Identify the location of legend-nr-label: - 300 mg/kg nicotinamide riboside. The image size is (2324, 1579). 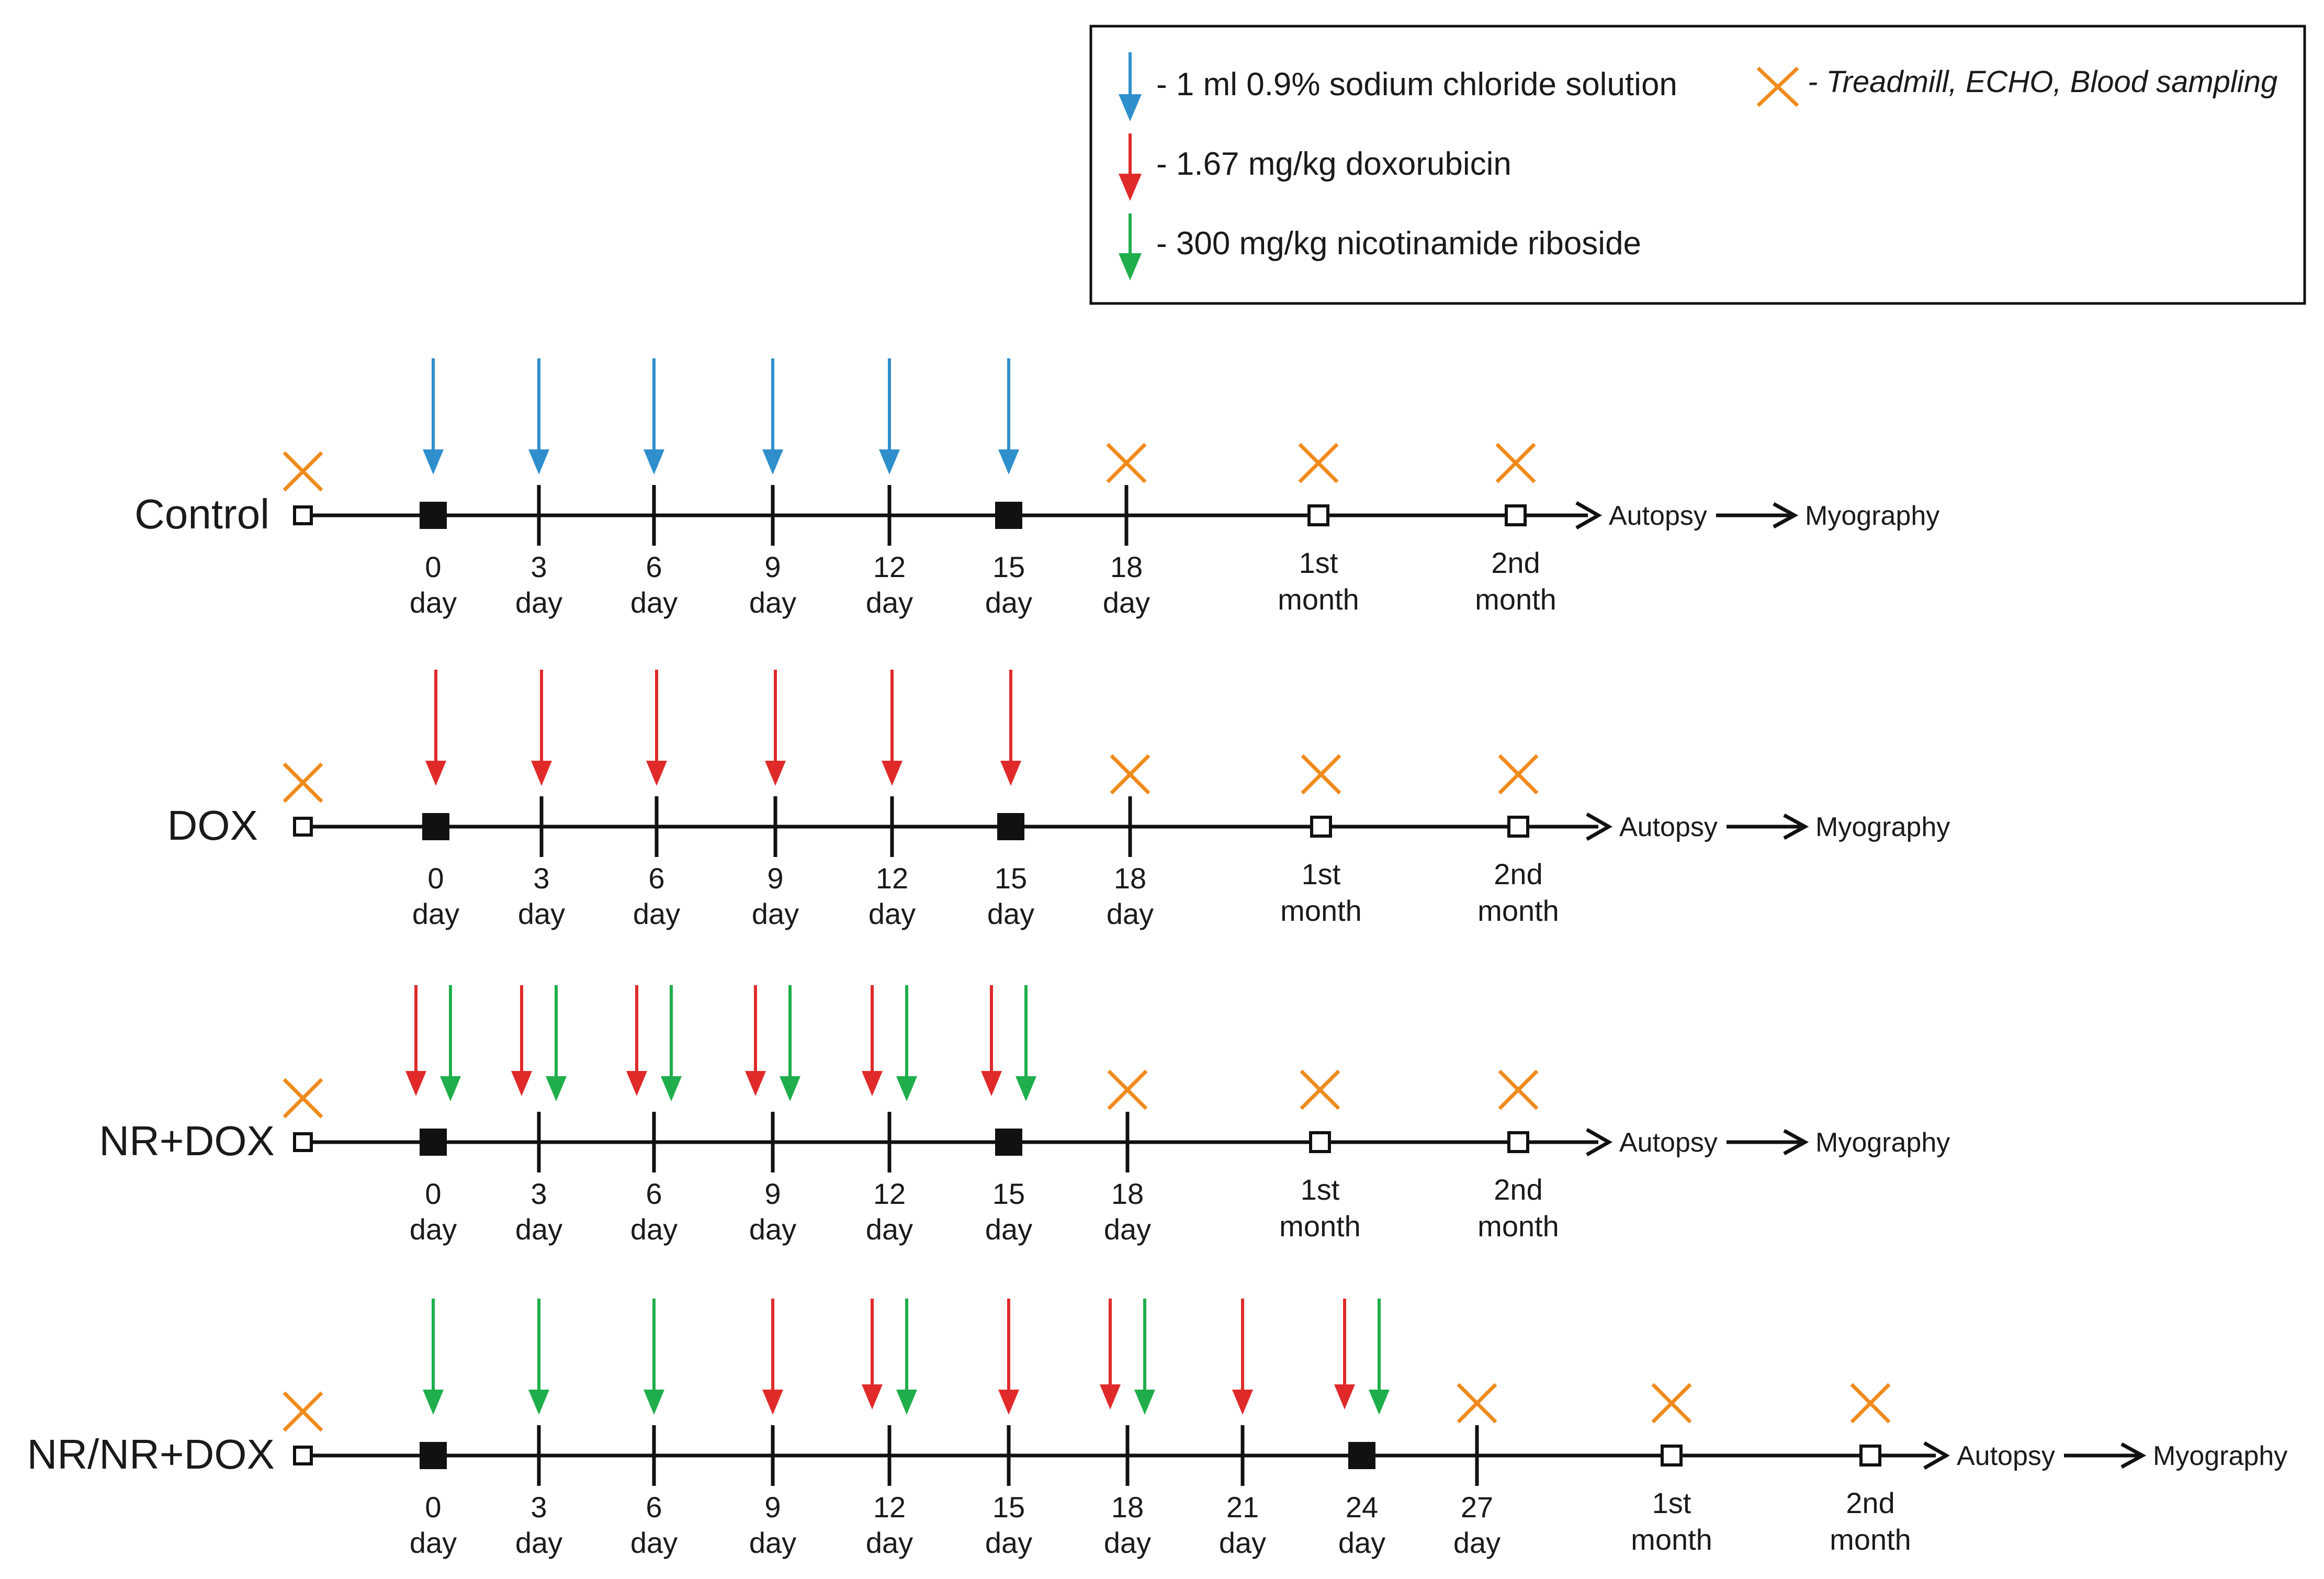
(1398, 243).